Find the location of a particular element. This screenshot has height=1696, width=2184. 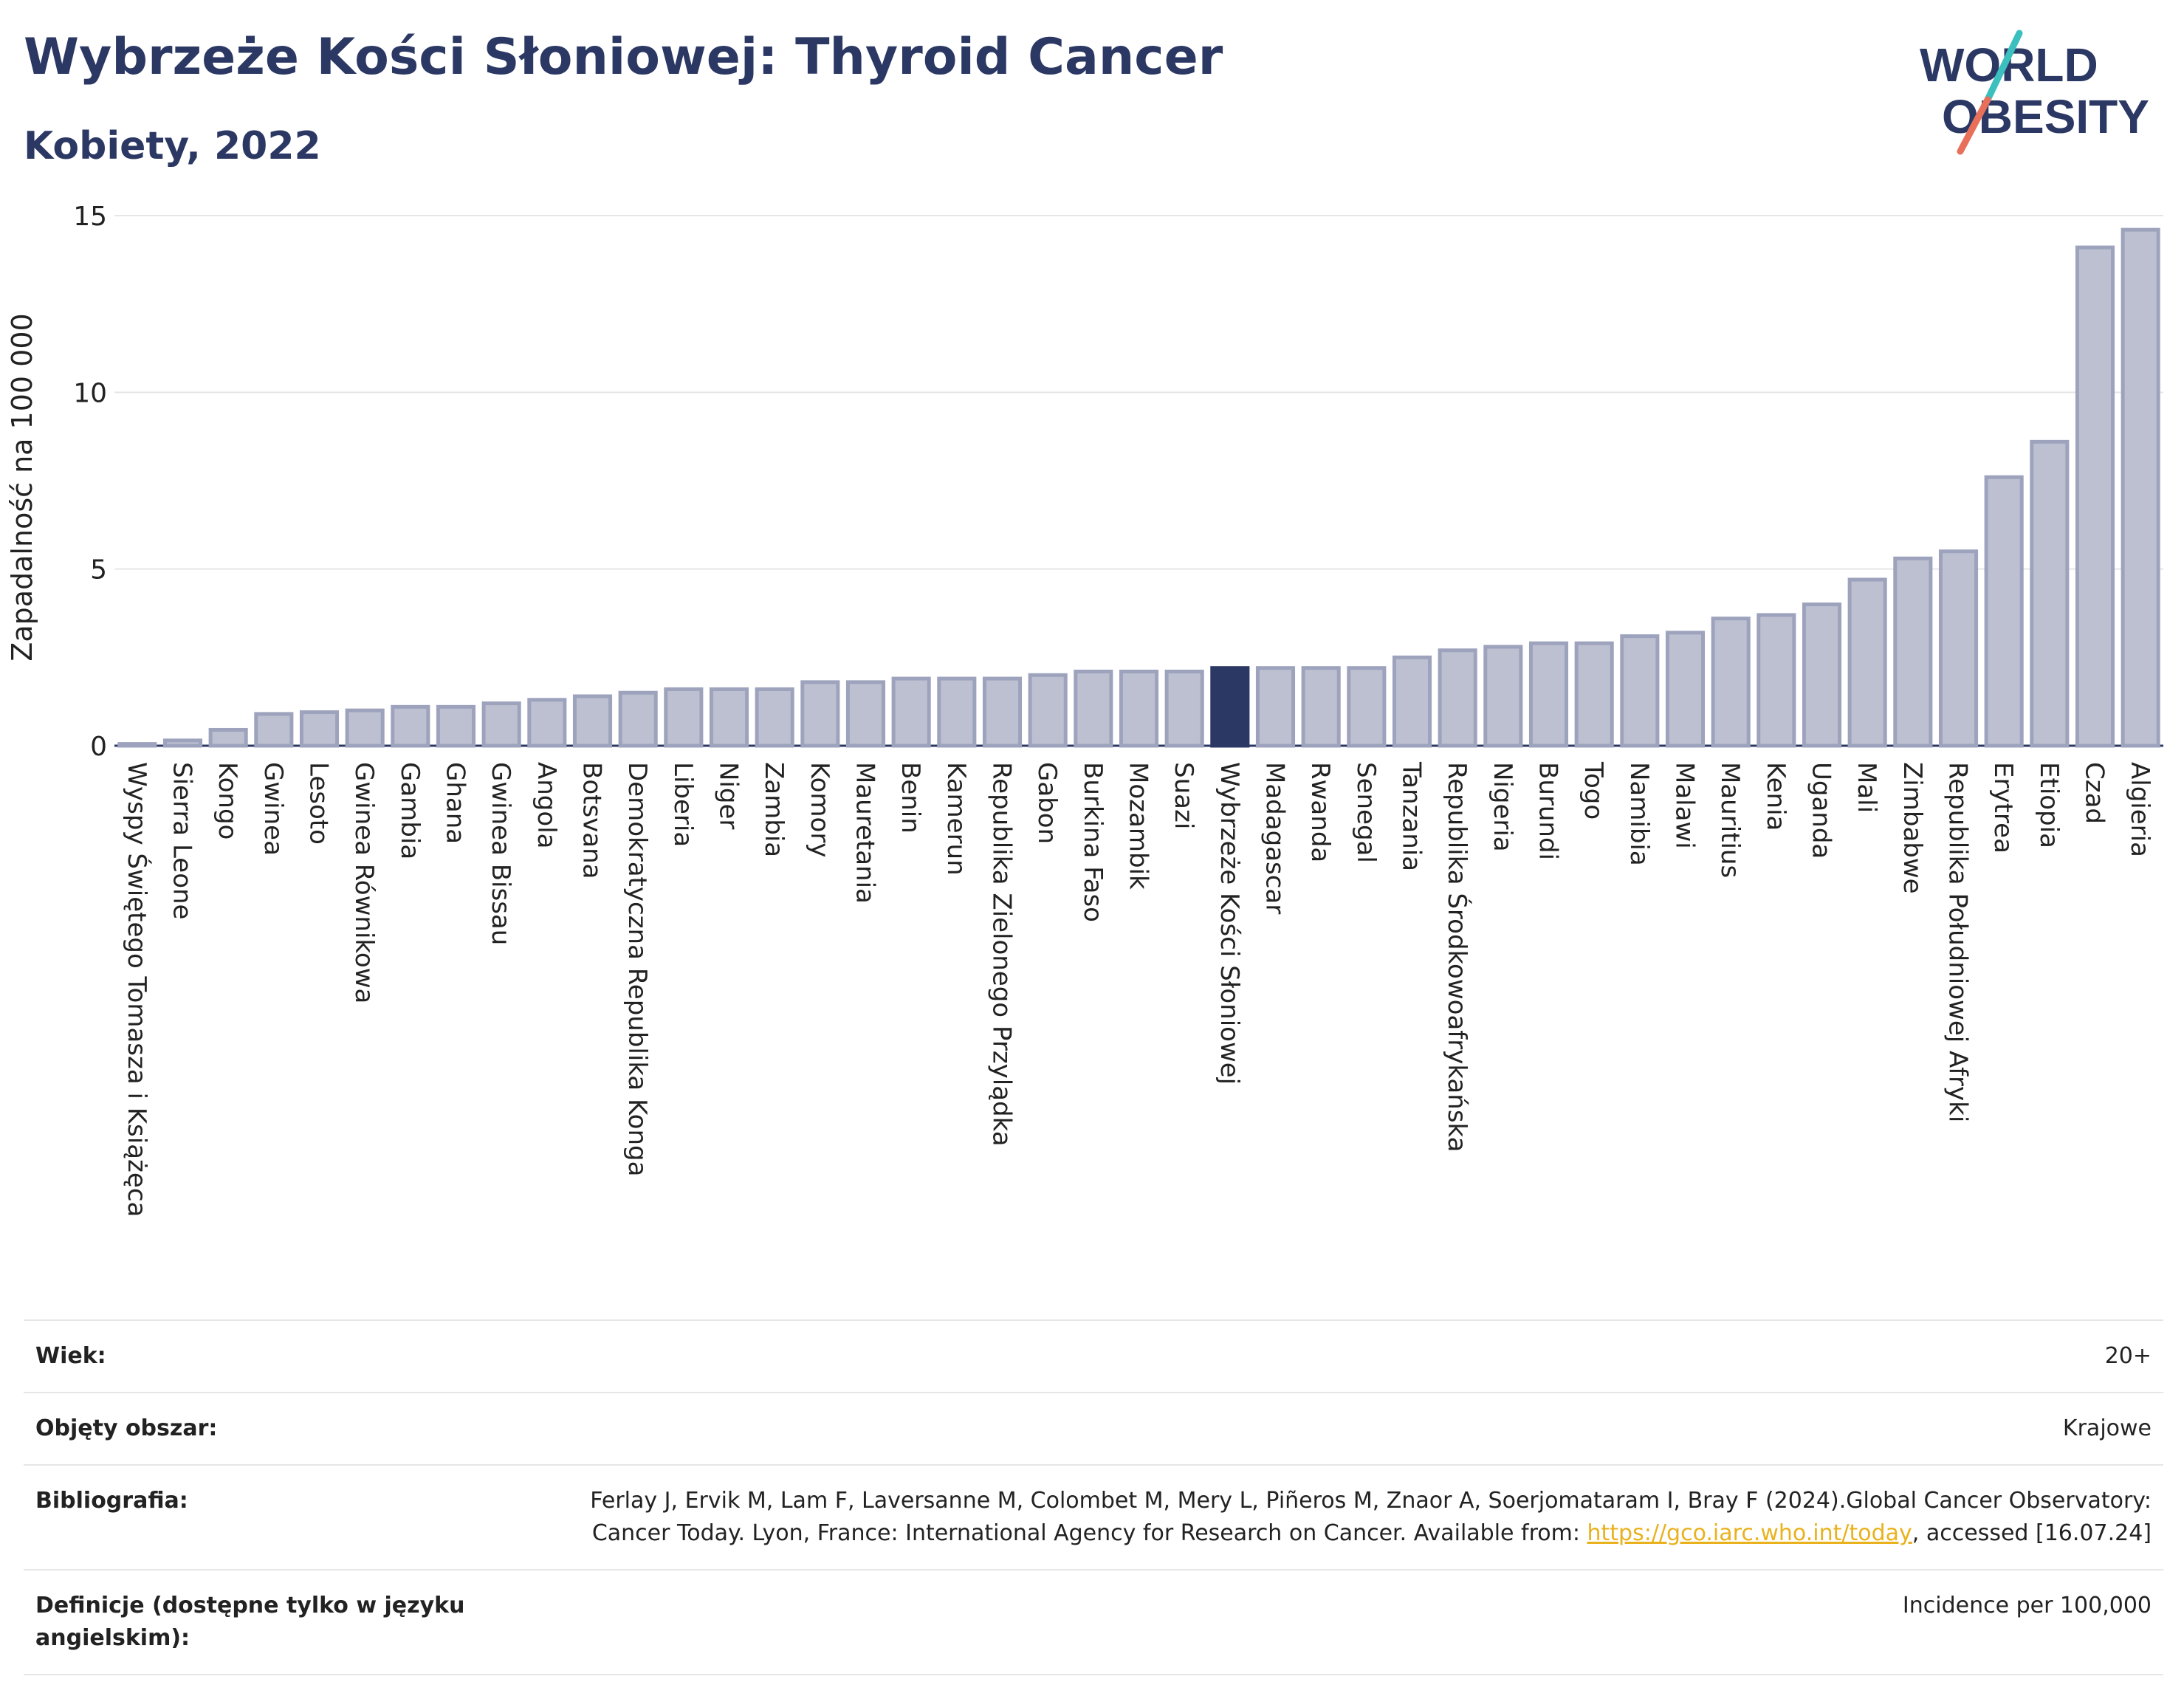

world-obesity-logo: WORLD OBESITY is located at coordinates (2035, 92).